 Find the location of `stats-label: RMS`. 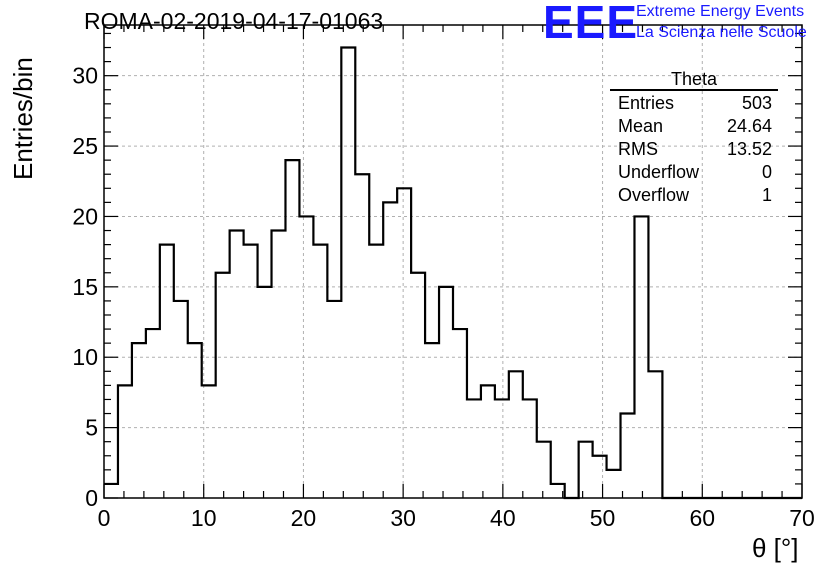

stats-label: RMS is located at coordinates (638, 149).